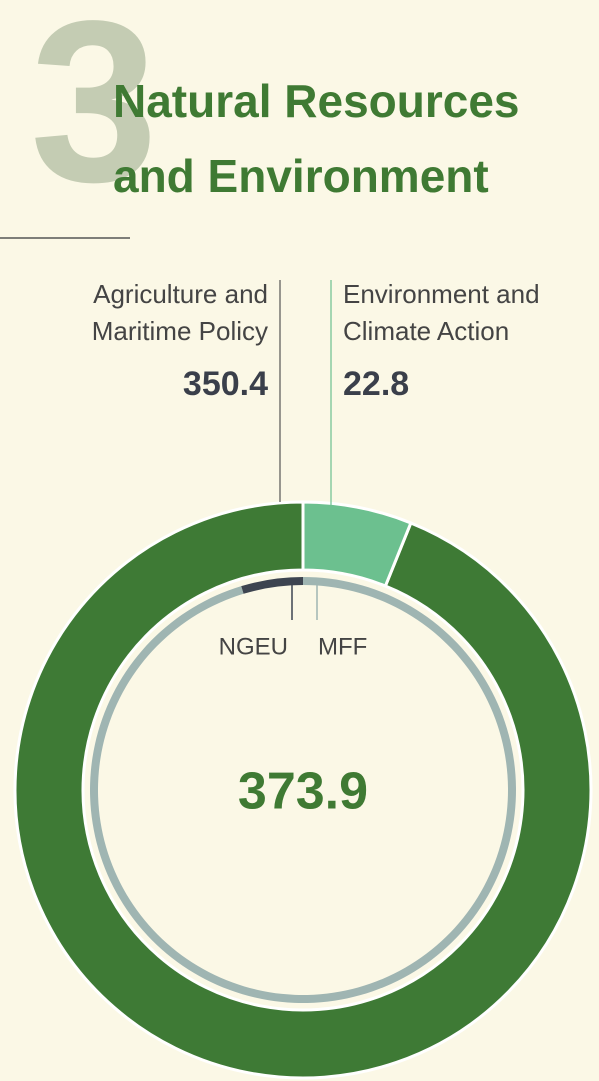 Image resolution: width=599 pixels, height=1081 pixels. Describe the element at coordinates (253, 646) in the screenshot. I see `inner-label: NGEU` at that location.